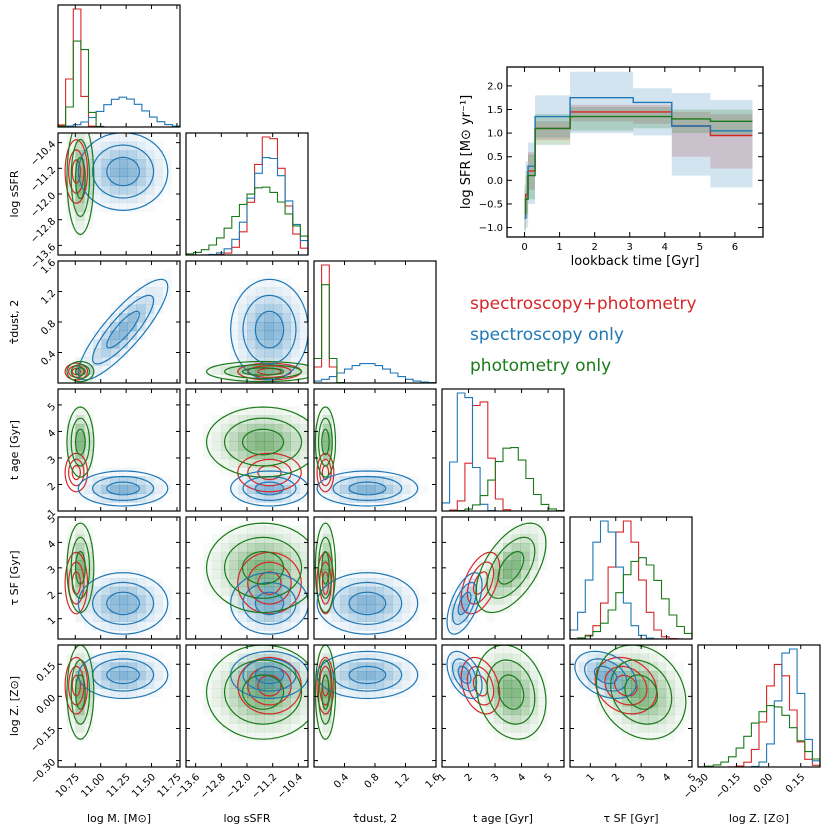  What do you see at coordinates (503, 479) in the screenshot?
I see `hist-photometry-only` at bounding box center [503, 479].